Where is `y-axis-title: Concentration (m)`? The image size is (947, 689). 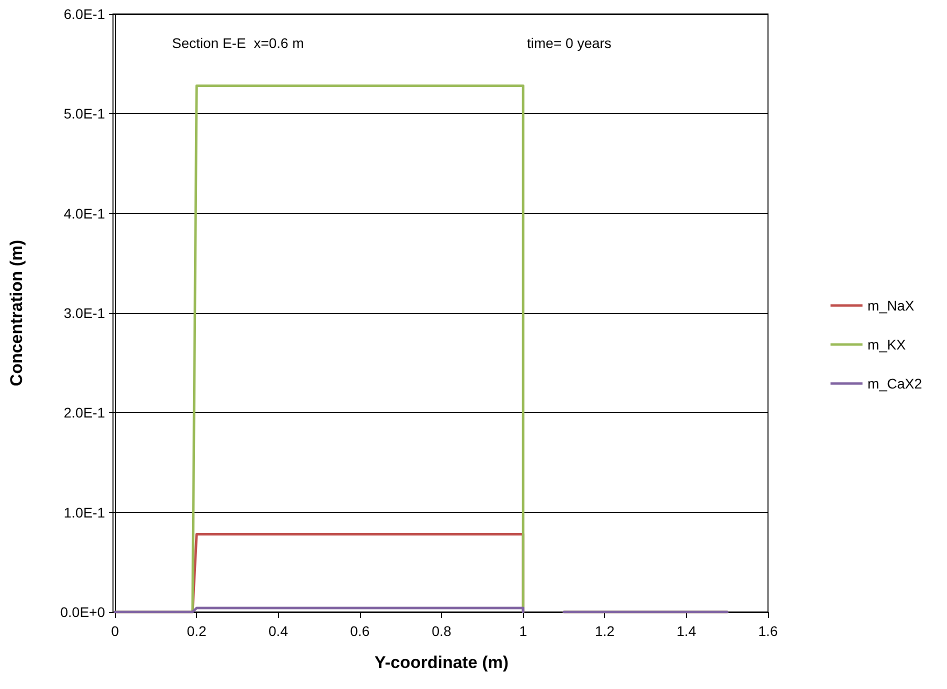 y-axis-title: Concentration (m) is located at coordinates (16, 313).